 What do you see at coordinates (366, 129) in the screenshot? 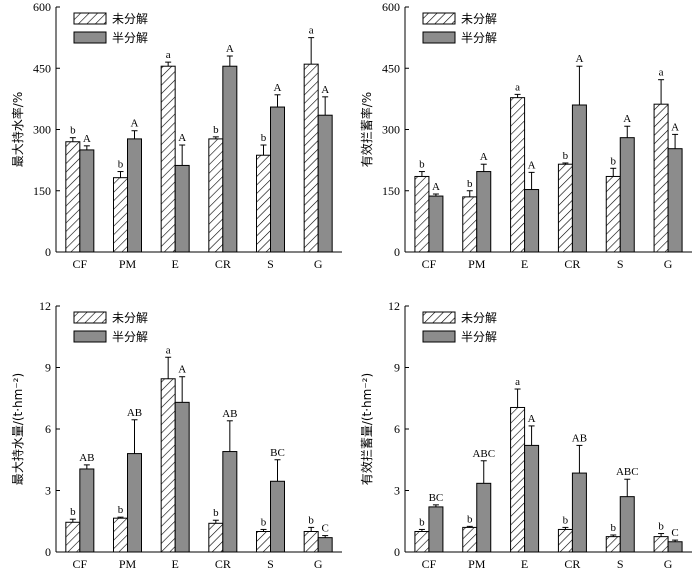
I see `y-axis-label: 有效拦蓄率/%` at bounding box center [366, 129].